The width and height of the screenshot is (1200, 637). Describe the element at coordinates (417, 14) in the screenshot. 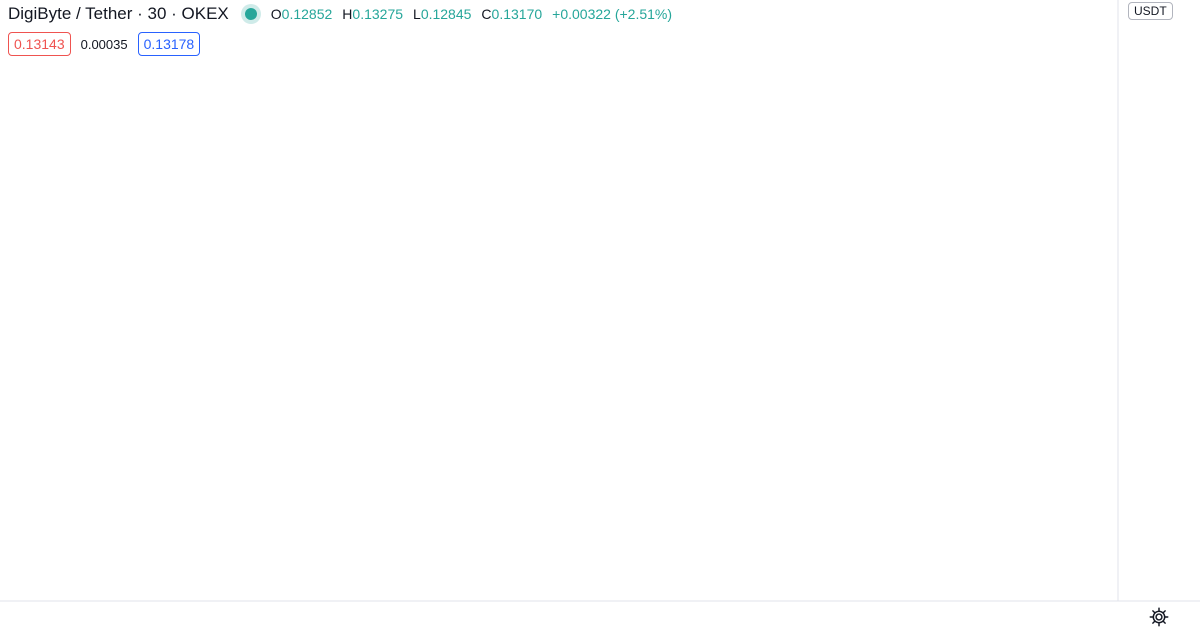

I see `ohlc-low-key: L` at that location.